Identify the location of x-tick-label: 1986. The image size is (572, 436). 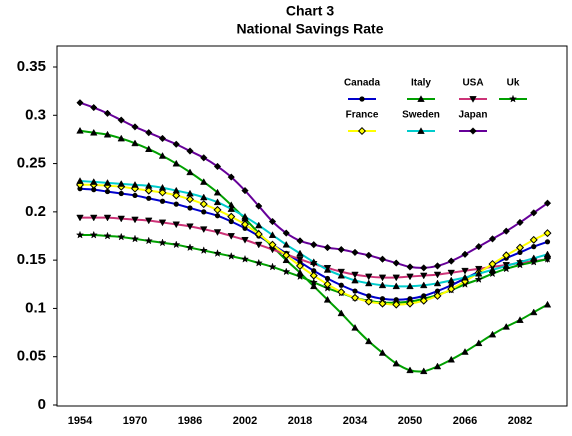
(190, 421).